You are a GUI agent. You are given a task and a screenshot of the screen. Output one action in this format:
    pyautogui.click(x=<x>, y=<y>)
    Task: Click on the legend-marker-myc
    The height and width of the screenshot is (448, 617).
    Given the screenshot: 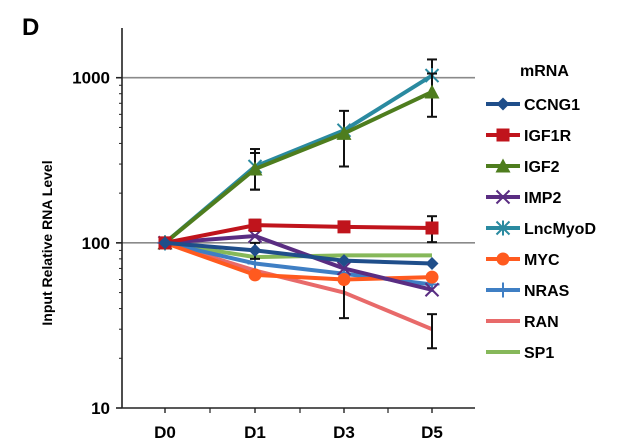 What is the action you would take?
    pyautogui.click(x=503, y=259)
    